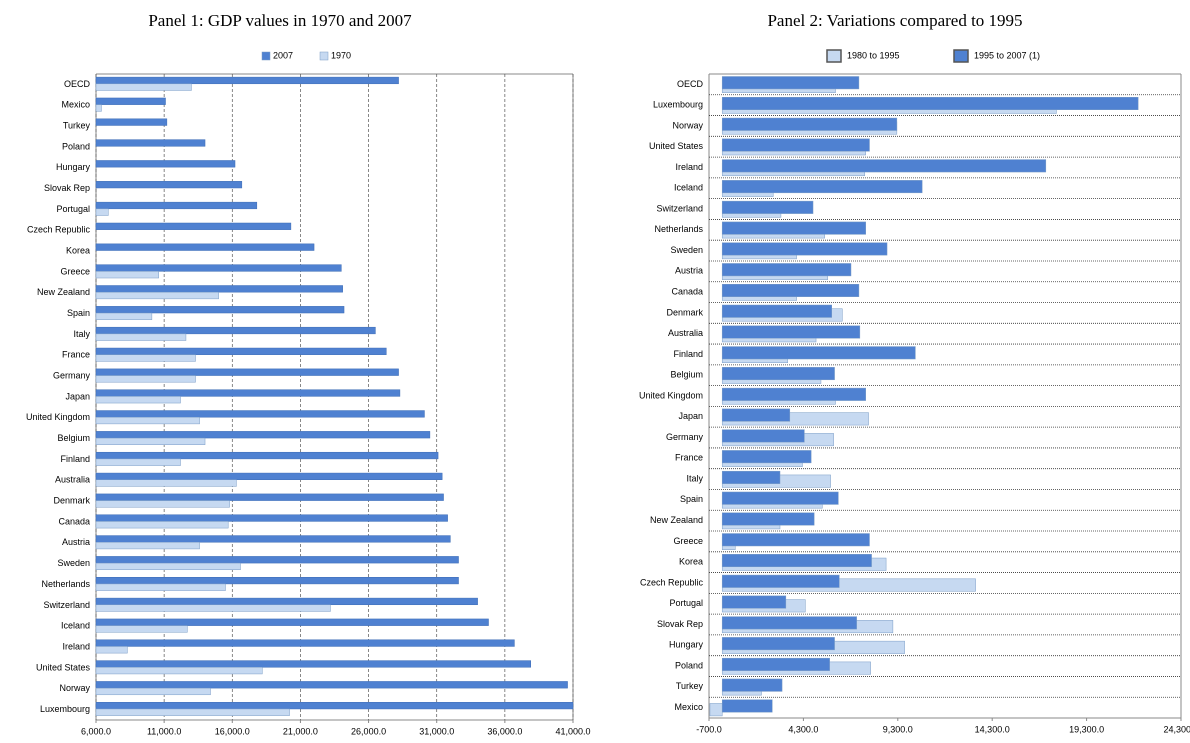 This screenshot has height=743, width=1190. I want to click on chart-title: Panel 2: Variations compared to 1995, so click(894, 20).